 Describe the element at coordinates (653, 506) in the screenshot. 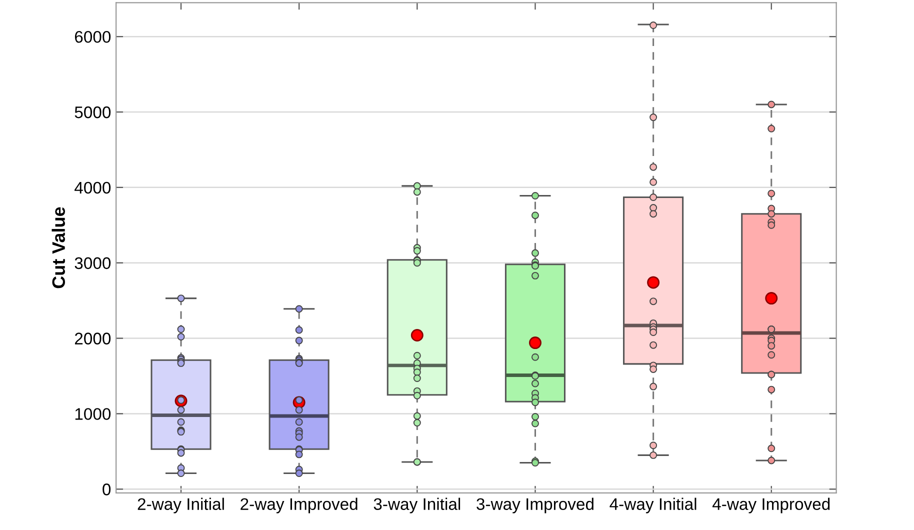

I see `x-tick-label: 4-way Initial` at that location.